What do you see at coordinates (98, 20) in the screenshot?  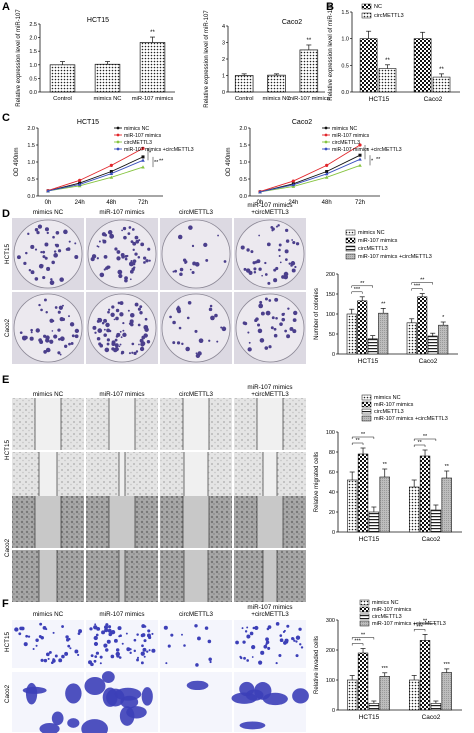 I see `chart-title: HCT15` at bounding box center [98, 20].